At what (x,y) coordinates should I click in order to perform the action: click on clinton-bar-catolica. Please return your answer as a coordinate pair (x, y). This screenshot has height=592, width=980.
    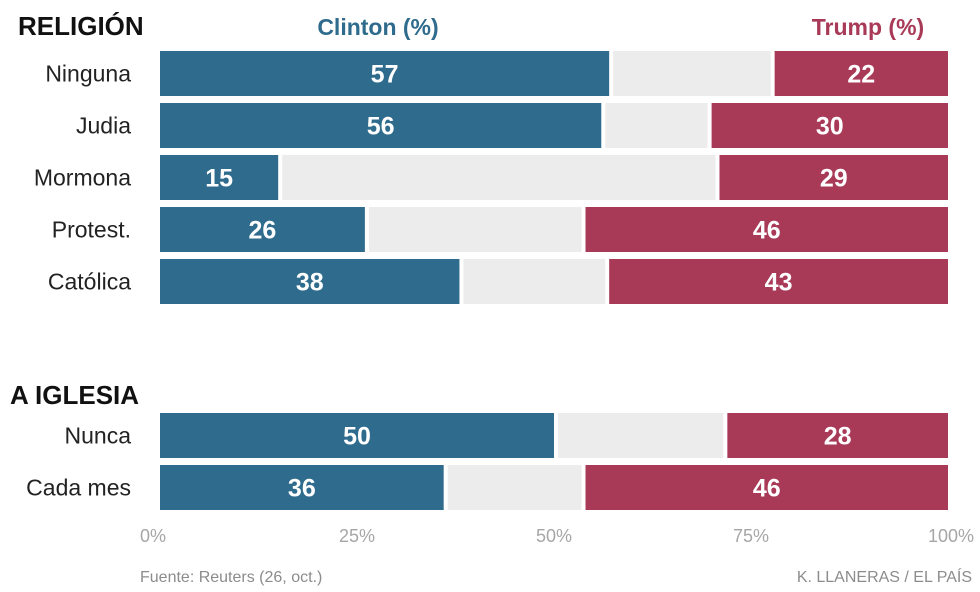
    Looking at the image, I should click on (310, 281).